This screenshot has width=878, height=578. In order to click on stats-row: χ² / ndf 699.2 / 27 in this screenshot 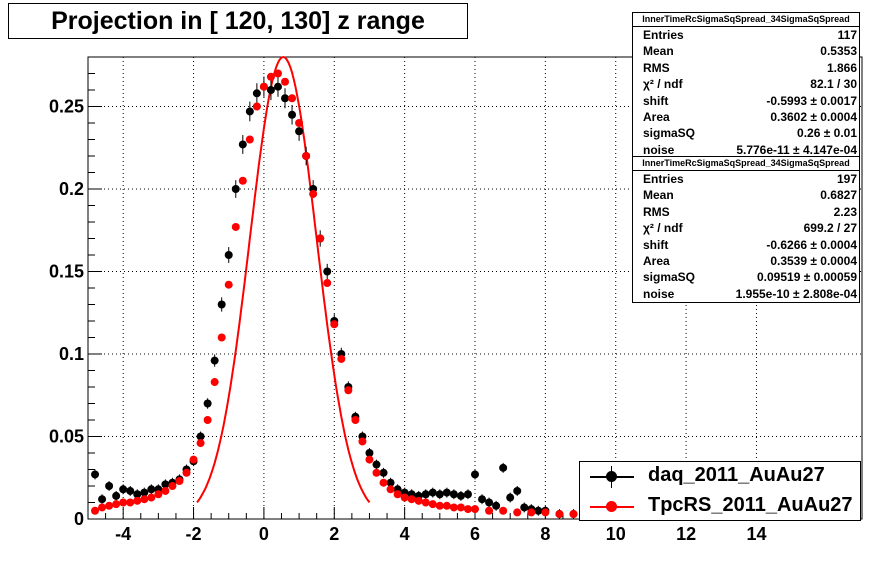, I will do `click(746, 228)`.